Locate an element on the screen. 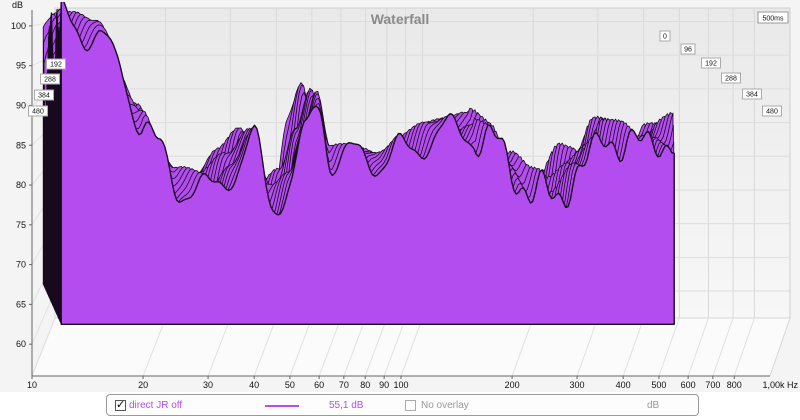 Image resolution: width=800 pixels, height=420 pixels. legend-bar: direct JR off 55,1 dB No overlay dB is located at coordinates (402, 405).